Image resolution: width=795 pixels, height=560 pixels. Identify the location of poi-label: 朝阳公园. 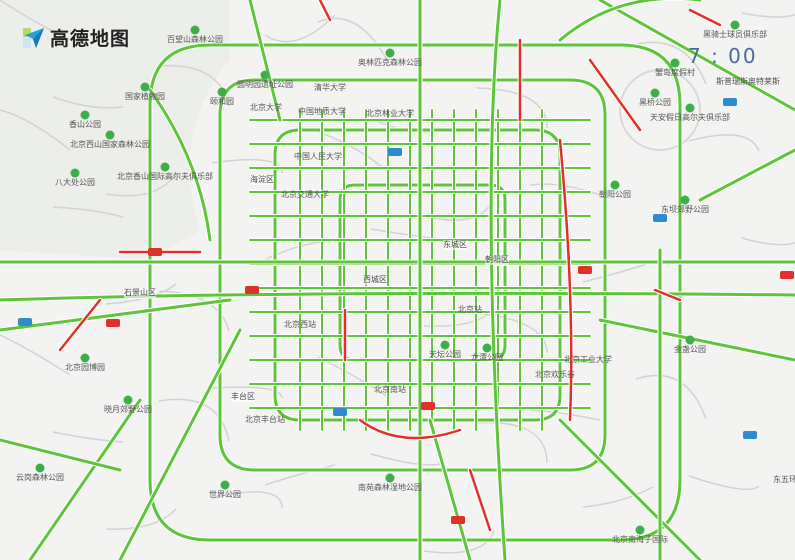
(615, 194).